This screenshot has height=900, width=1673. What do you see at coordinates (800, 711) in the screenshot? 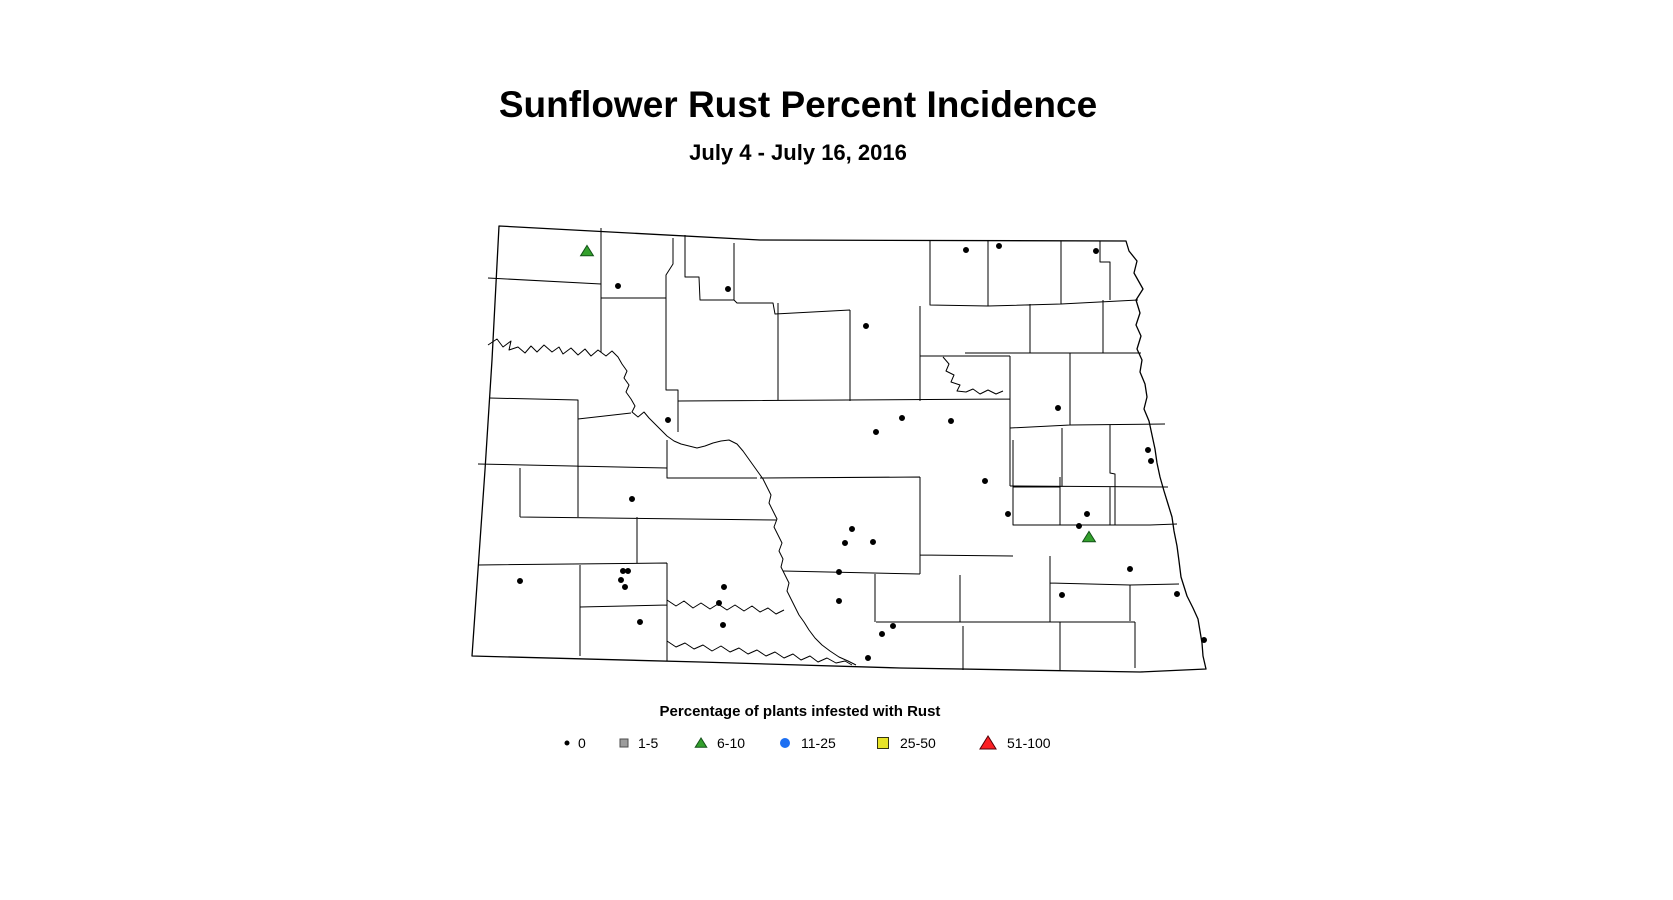
I see `legend-title: Percentage of plants infested with Rust` at bounding box center [800, 711].